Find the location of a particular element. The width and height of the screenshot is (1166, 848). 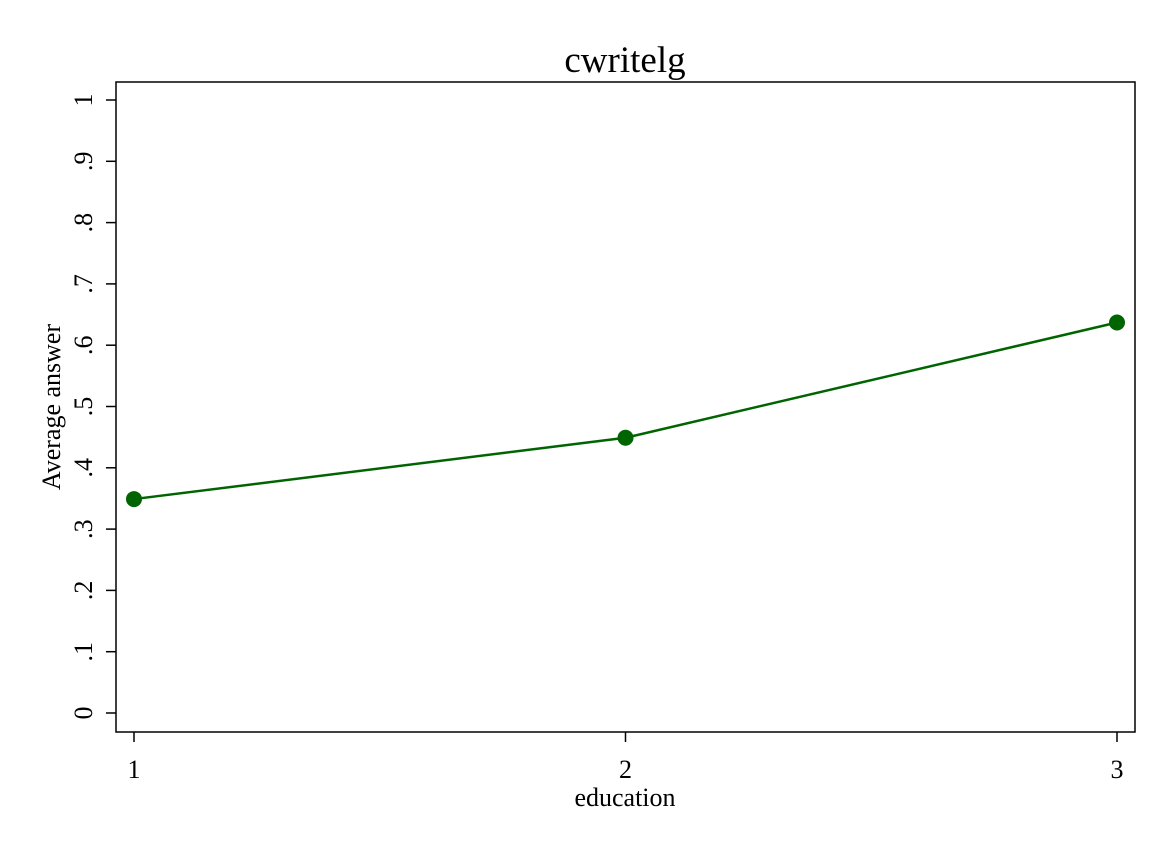

chart-title: cwritelg is located at coordinates (624, 60).